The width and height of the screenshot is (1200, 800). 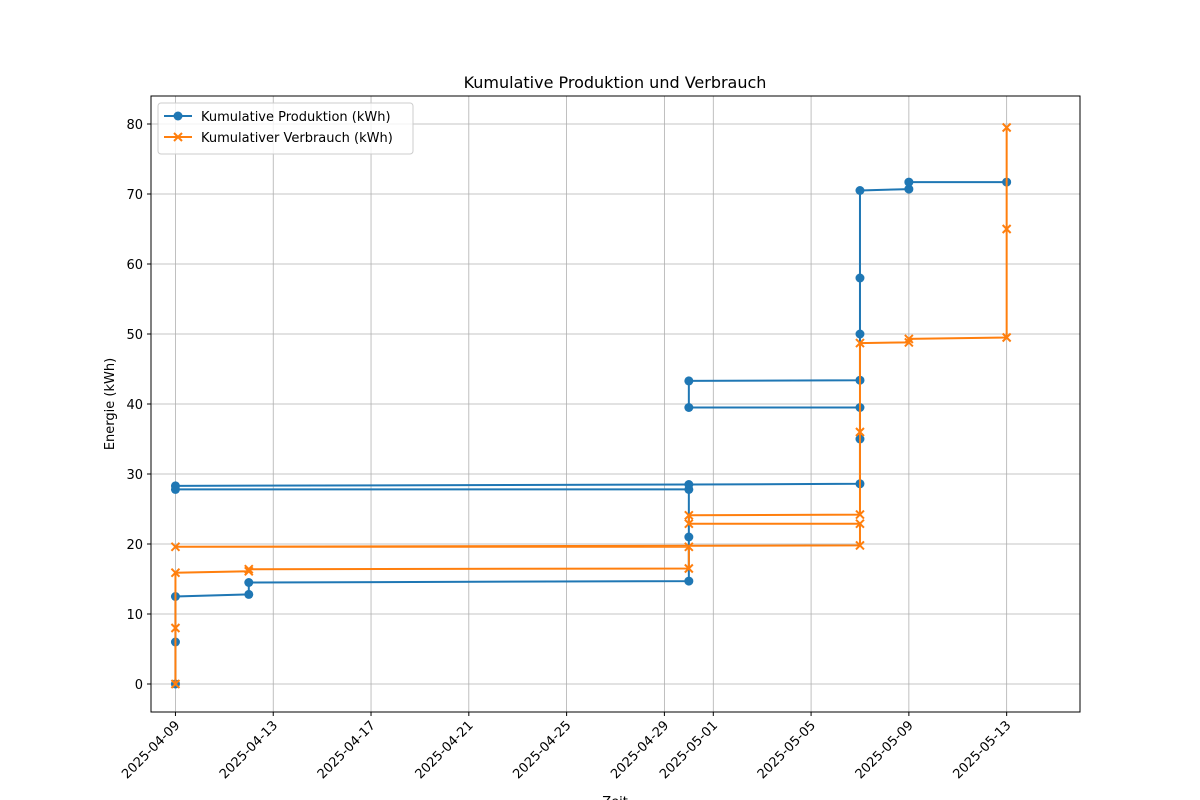 I want to click on y-tick-label: 0, so click(x=139, y=685).